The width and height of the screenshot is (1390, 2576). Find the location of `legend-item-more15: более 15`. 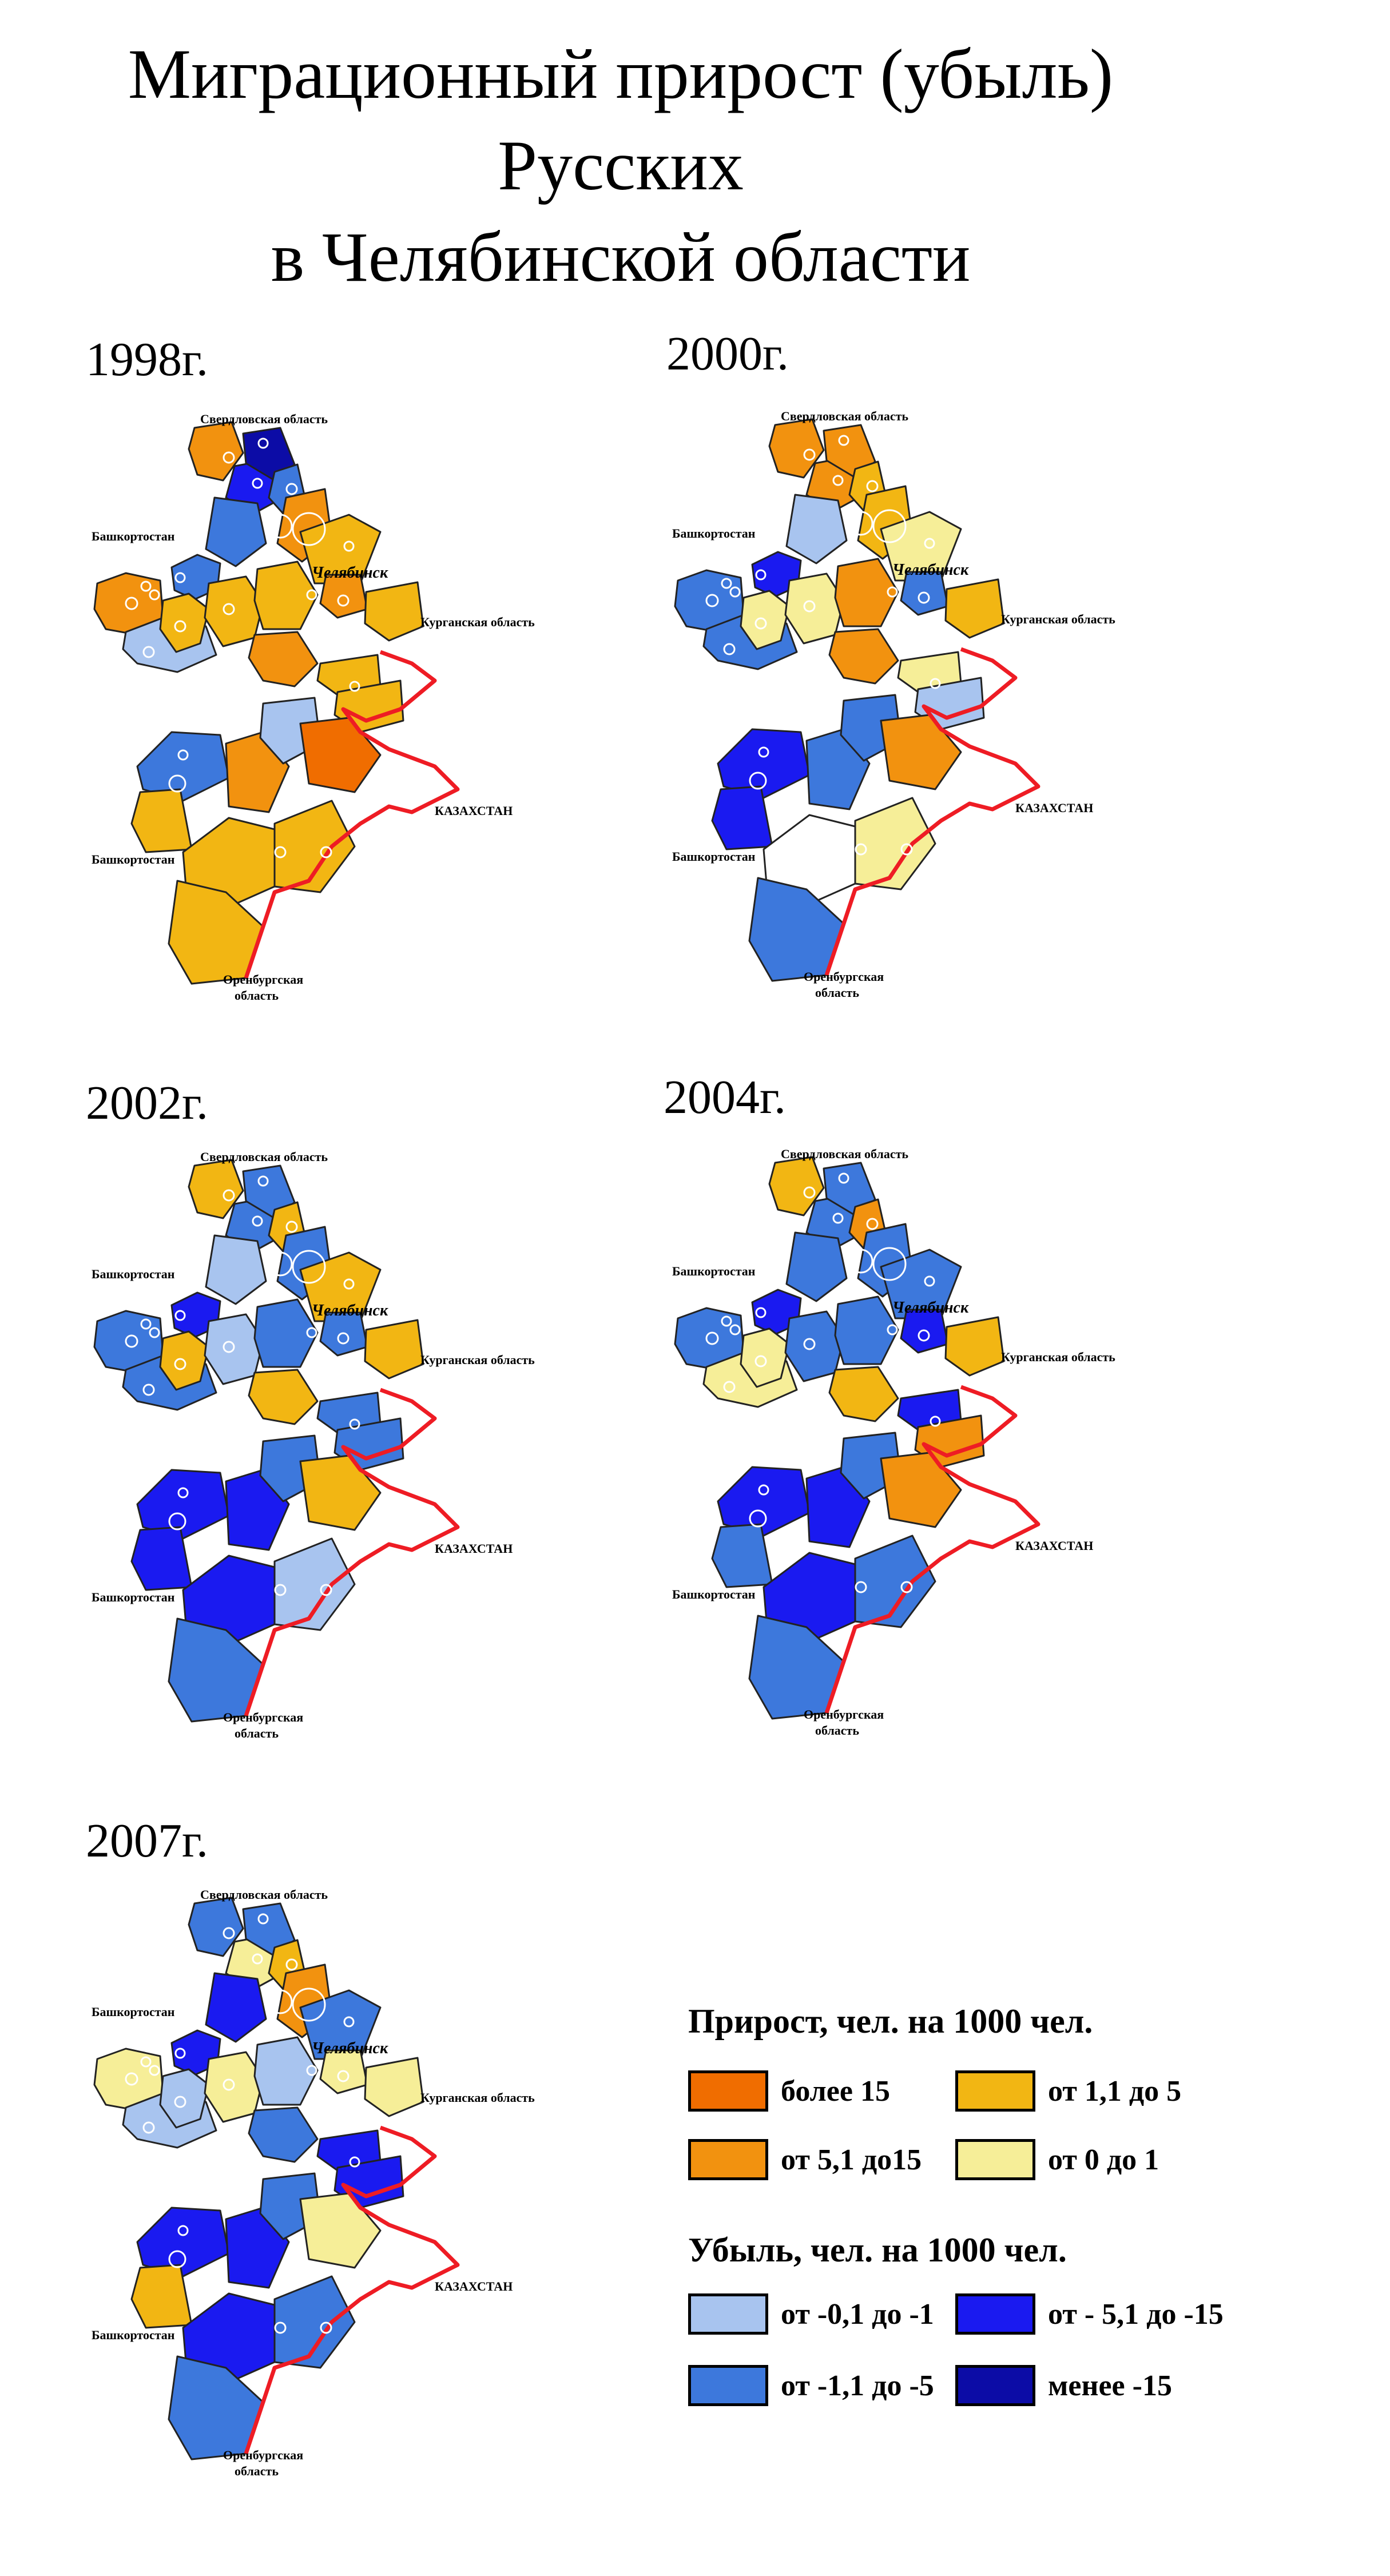

legend-item-more15: более 15 is located at coordinates (789, 2091).